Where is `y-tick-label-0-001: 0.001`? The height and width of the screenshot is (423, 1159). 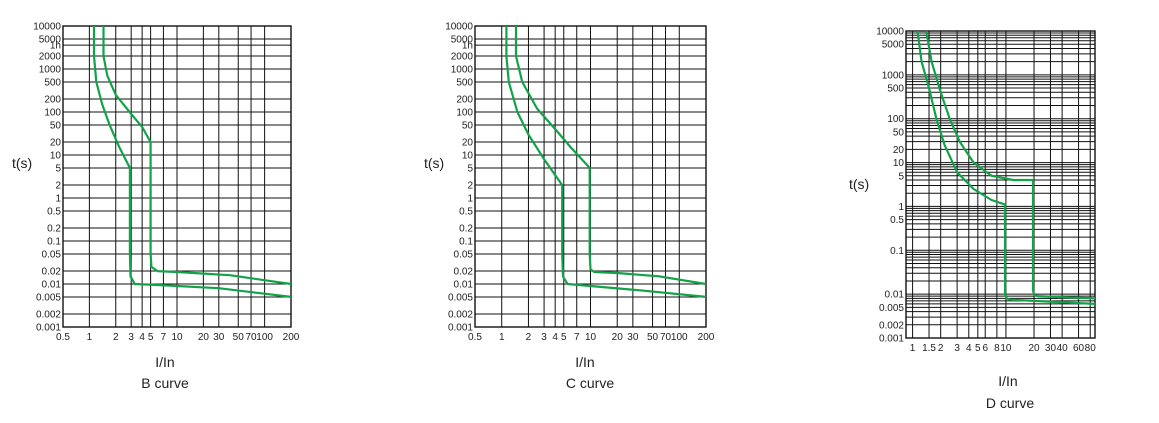 y-tick-label-0-001: 0.001 is located at coordinates (48, 328).